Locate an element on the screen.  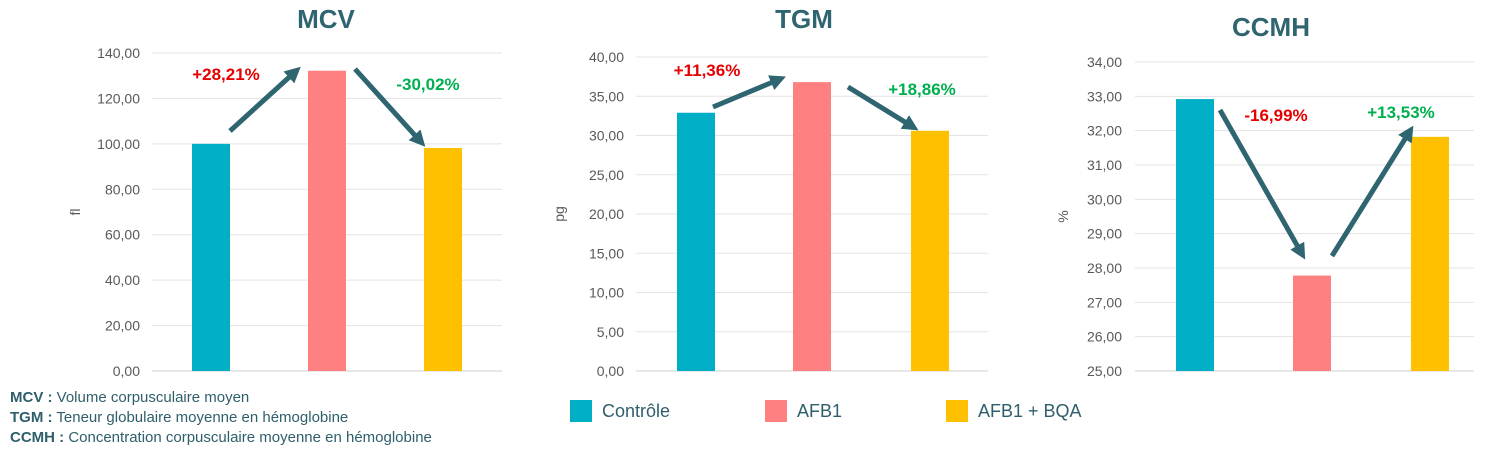
percent-change-label: -30,02% is located at coordinates (427, 84).